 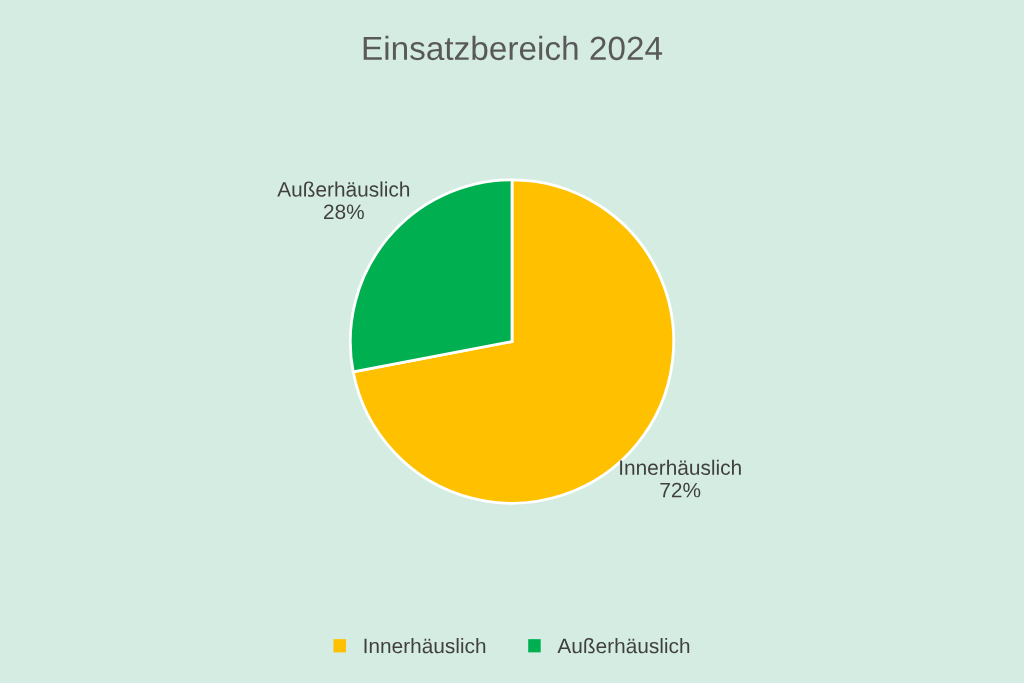 What do you see at coordinates (680, 490) in the screenshot?
I see `data-label: 72%` at bounding box center [680, 490].